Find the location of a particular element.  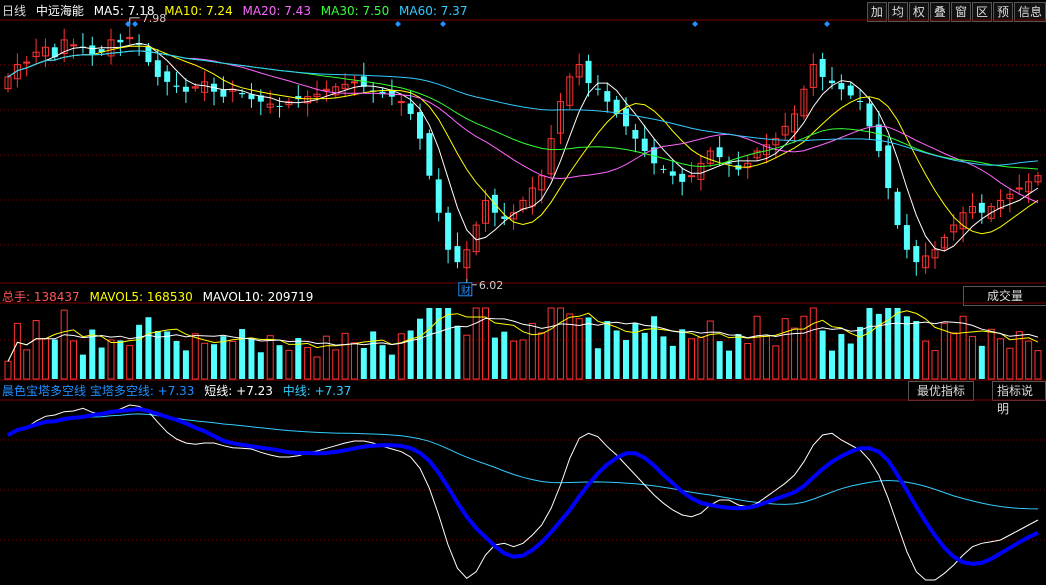

mid-line-label: 中线: +7.37 is located at coordinates (317, 391).